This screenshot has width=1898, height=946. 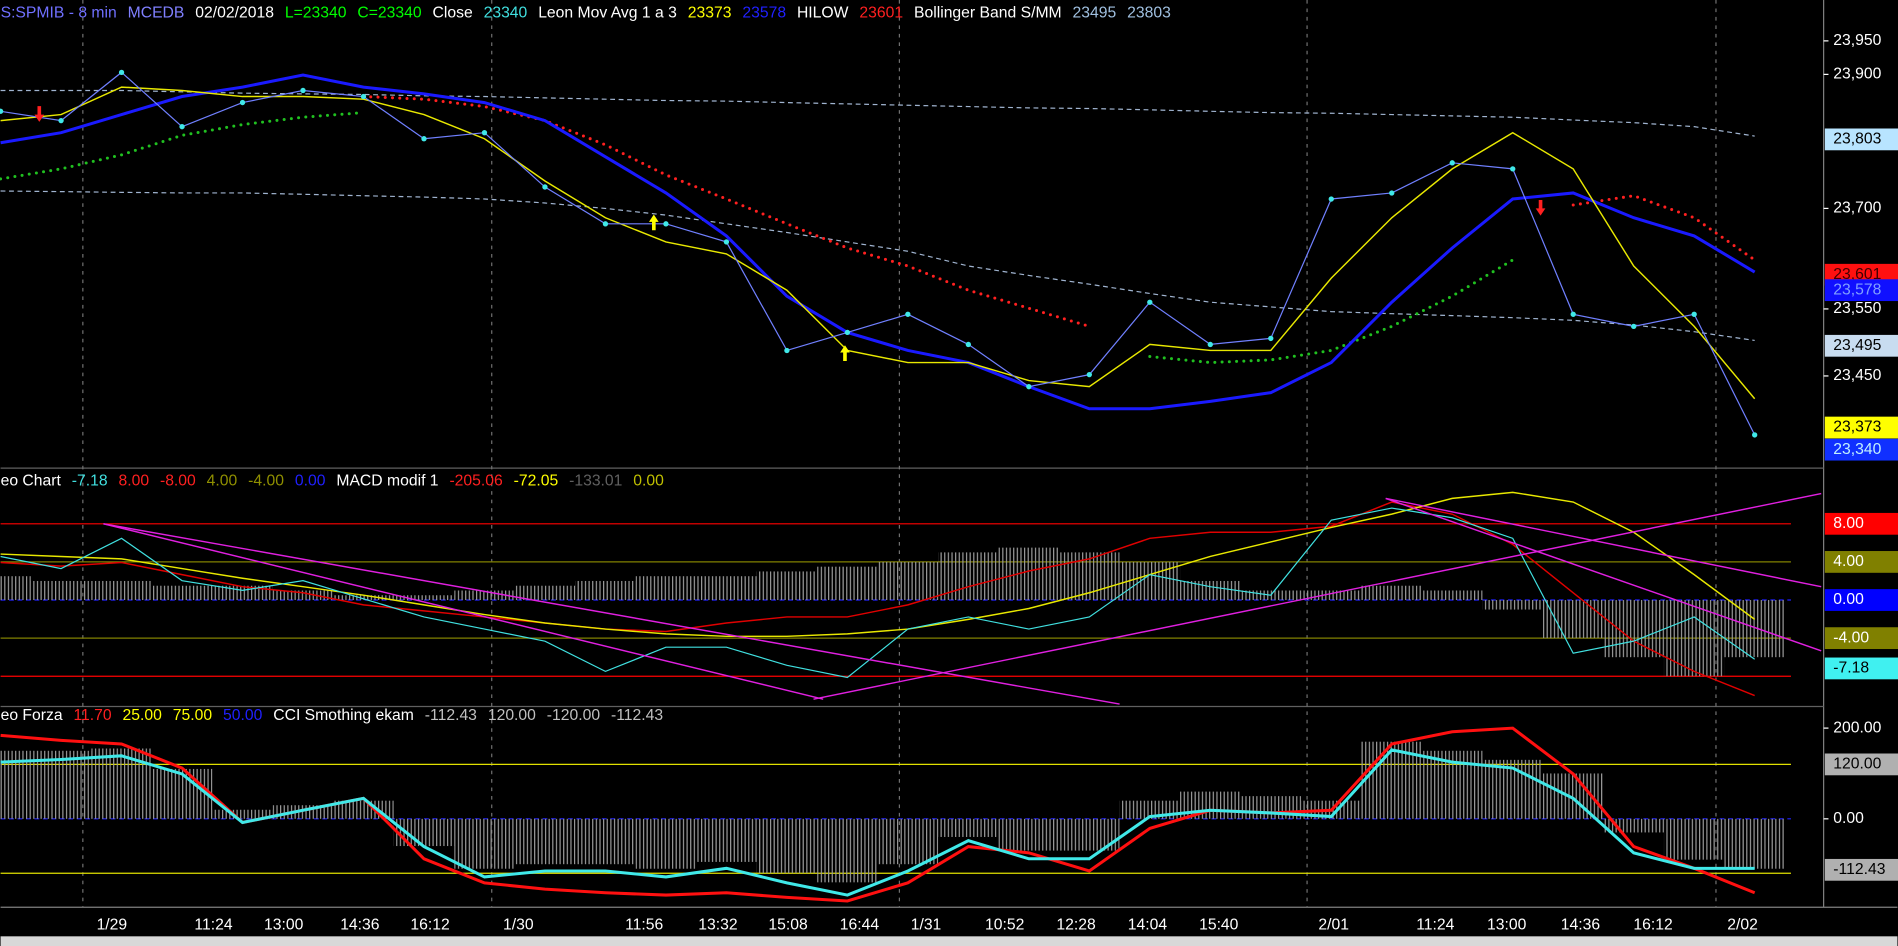 What do you see at coordinates (266, 481) in the screenshot?
I see `legend-entry: -4.00` at bounding box center [266, 481].